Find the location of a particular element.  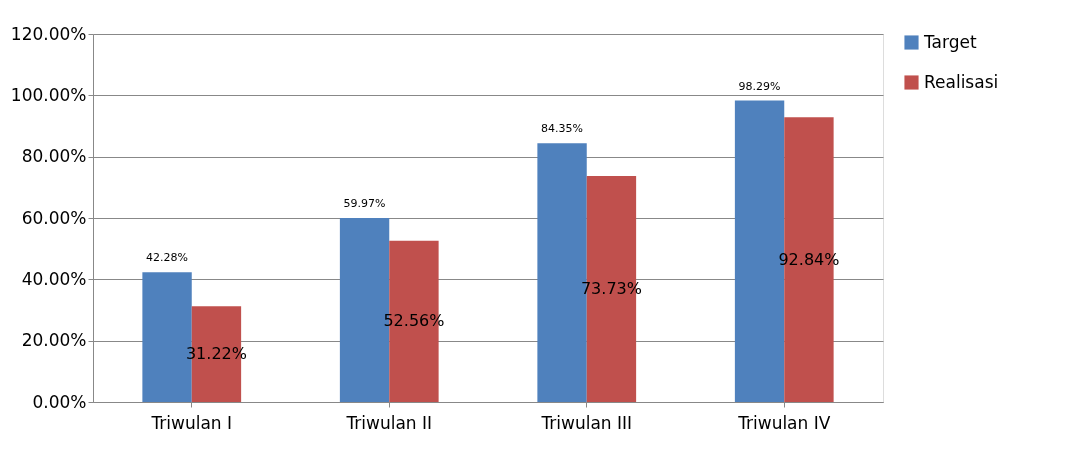

y-tick-label: 20.00% is located at coordinates (54, 340).